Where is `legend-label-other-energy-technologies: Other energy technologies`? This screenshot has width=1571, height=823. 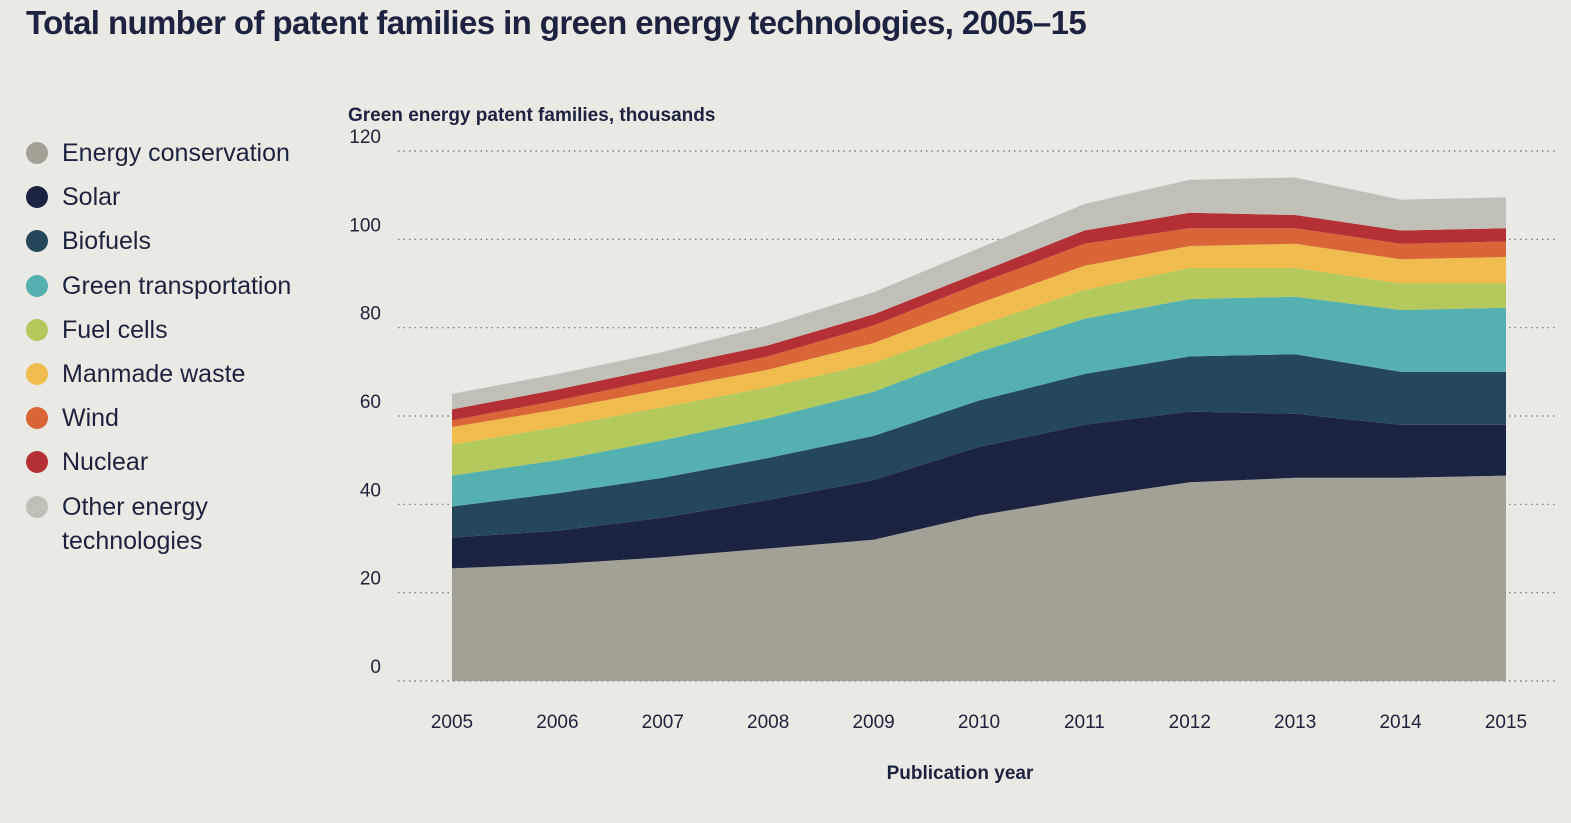
legend-label-other-energy-technologies: Other energy technologies is located at coordinates (135, 523).